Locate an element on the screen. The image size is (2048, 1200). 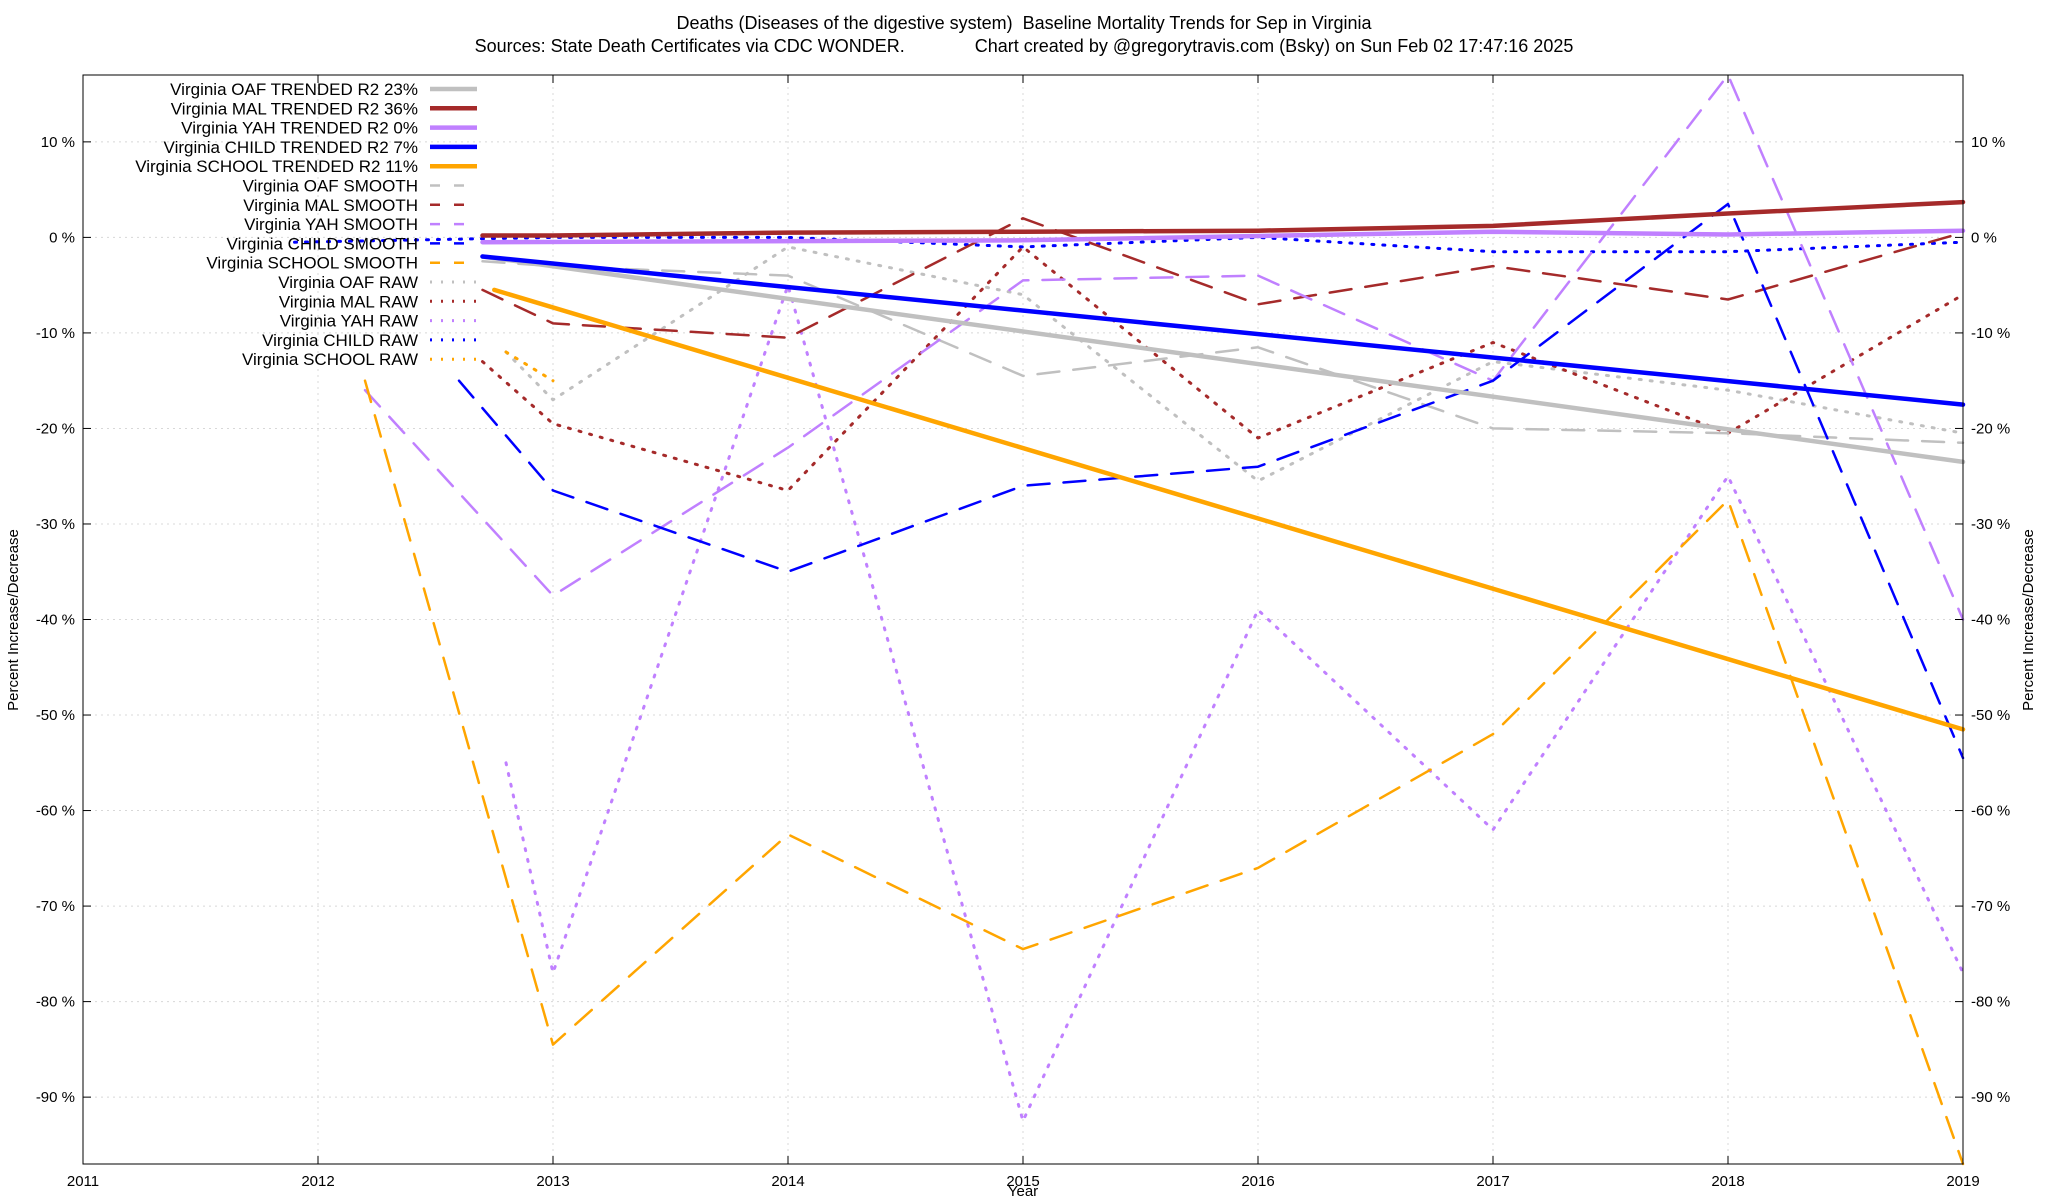
x-tick-label: 2016 is located at coordinates (1257, 1181).